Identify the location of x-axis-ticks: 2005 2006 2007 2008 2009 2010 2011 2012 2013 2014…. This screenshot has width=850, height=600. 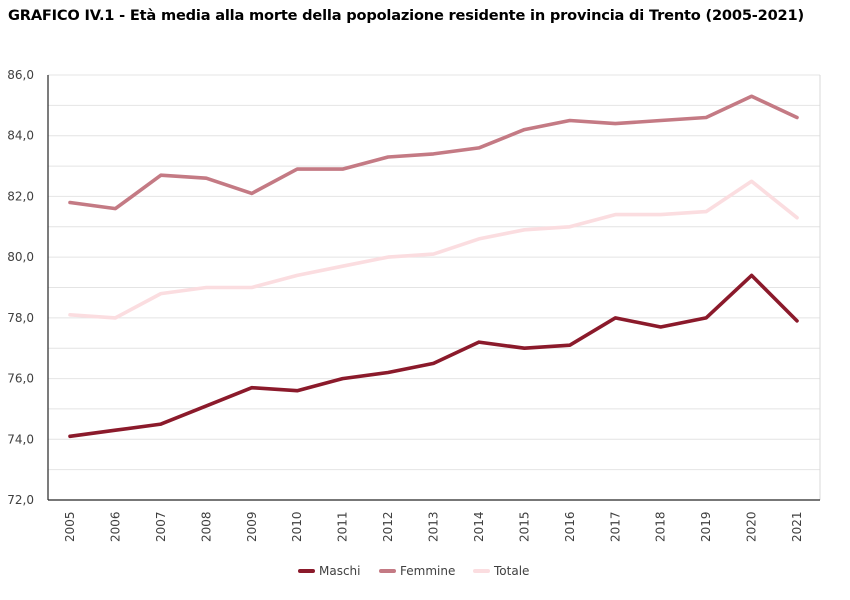
(433, 526).